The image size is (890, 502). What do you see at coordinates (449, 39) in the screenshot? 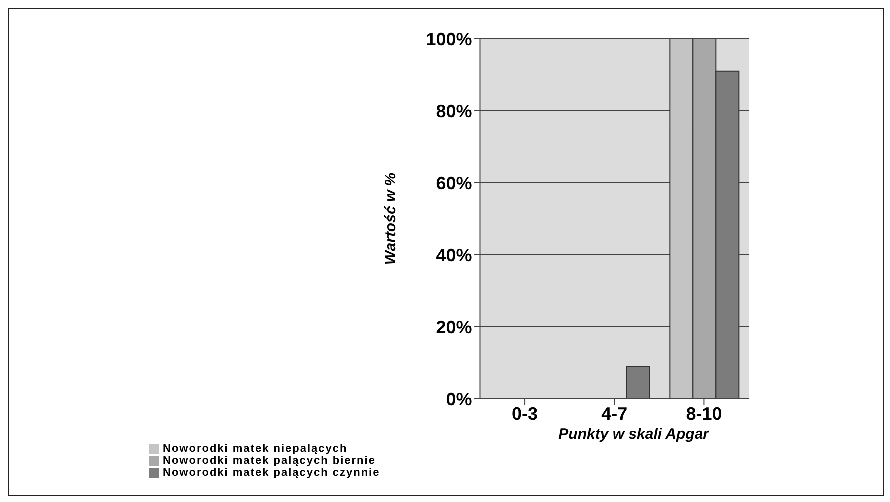
I see `y-tick-label: 100%` at bounding box center [449, 39].